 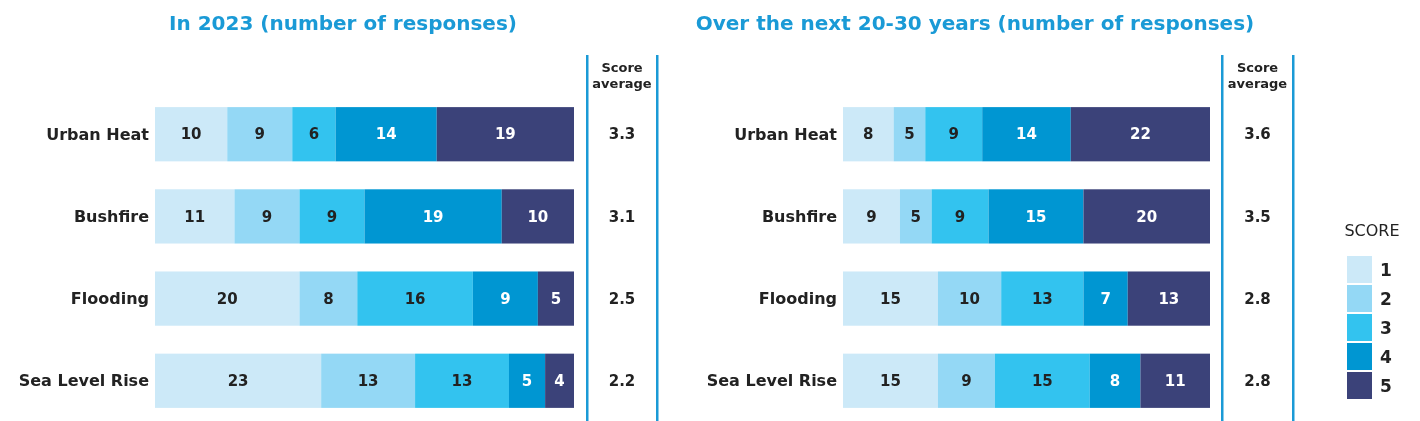 I want to click on text: 2.2, so click(x=622, y=381).